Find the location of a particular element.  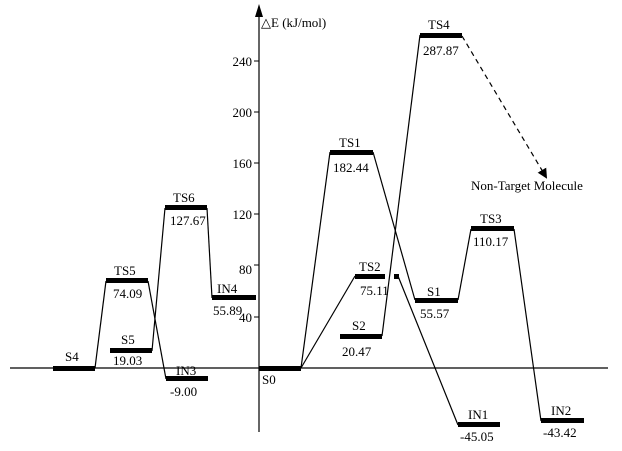

state-value-s2: 20.47 is located at coordinates (357, 351).